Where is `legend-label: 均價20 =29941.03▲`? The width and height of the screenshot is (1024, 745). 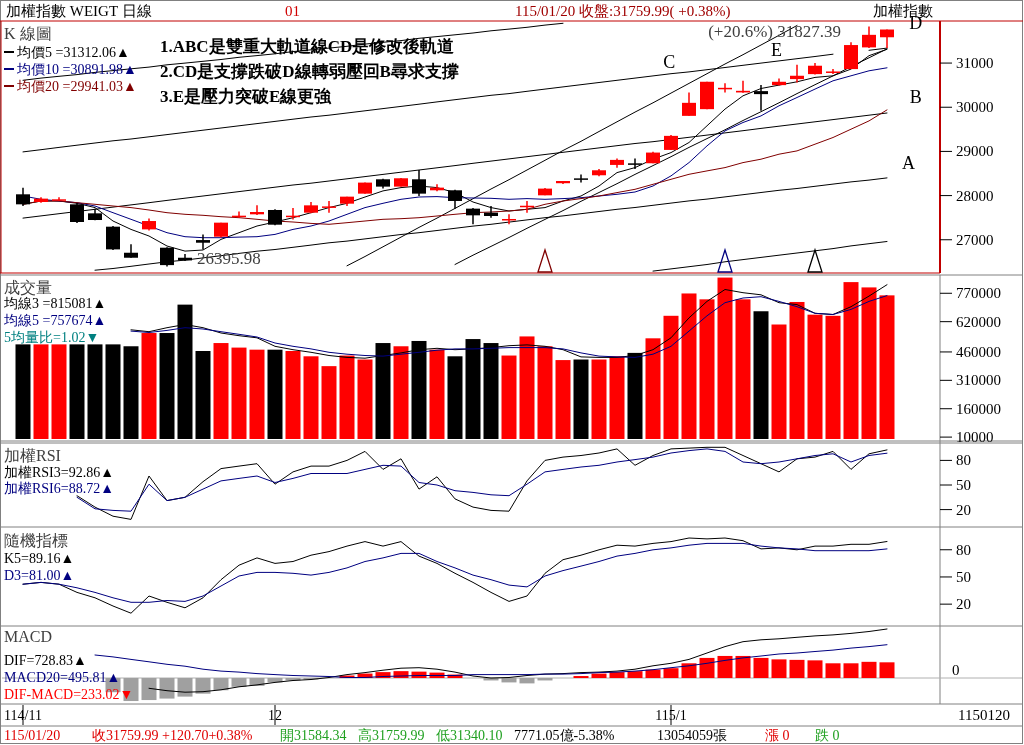 legend-label: 均價20 =29941.03▲ is located at coordinates (76, 86).